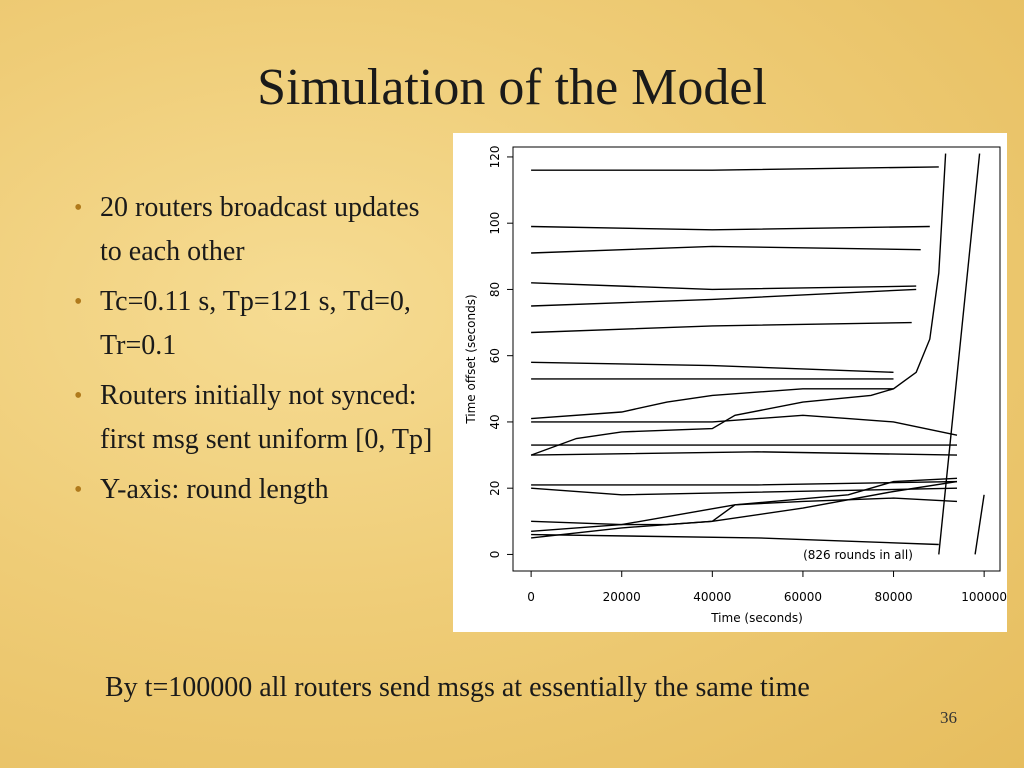 The height and width of the screenshot is (768, 1024). What do you see at coordinates (712, 597) in the screenshot?
I see `x-tick-label: 40000` at bounding box center [712, 597].